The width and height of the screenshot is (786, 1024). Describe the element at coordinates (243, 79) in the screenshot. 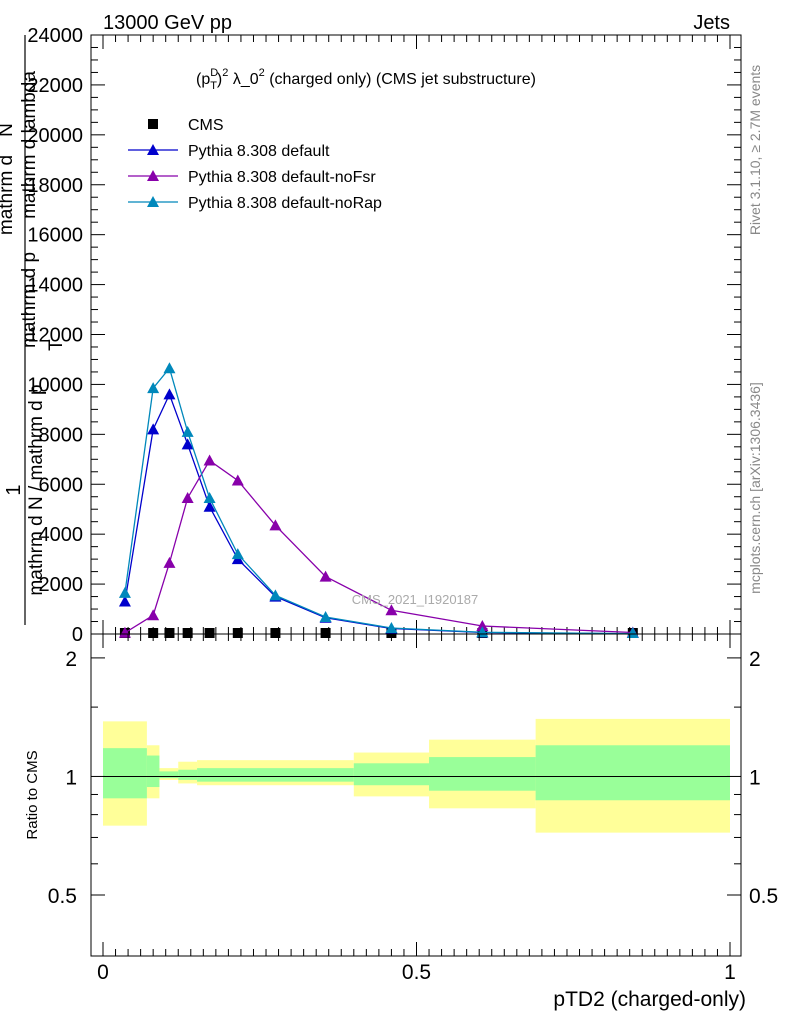

I see `title-lambda: λ_0` at that location.